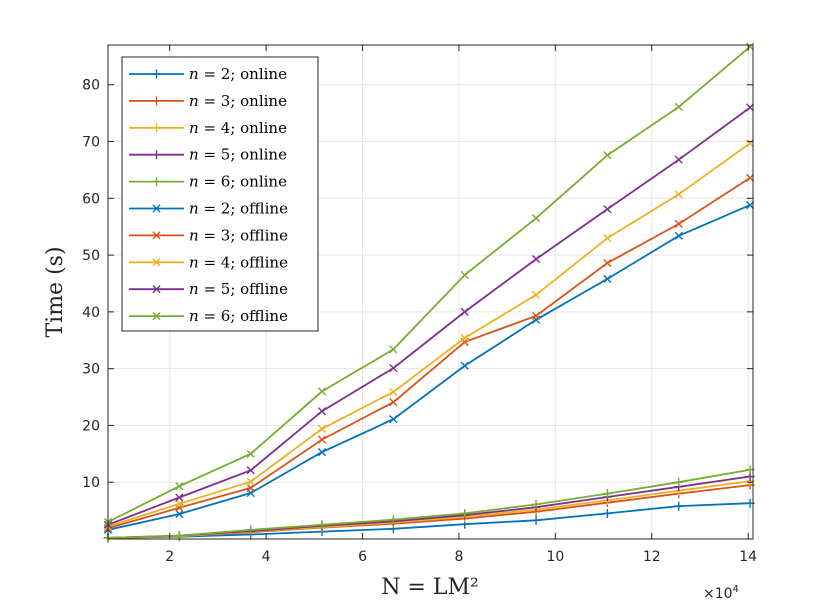 Image resolution: width=830 pixels, height=607 pixels. I want to click on series-n6-online, so click(429, 504).